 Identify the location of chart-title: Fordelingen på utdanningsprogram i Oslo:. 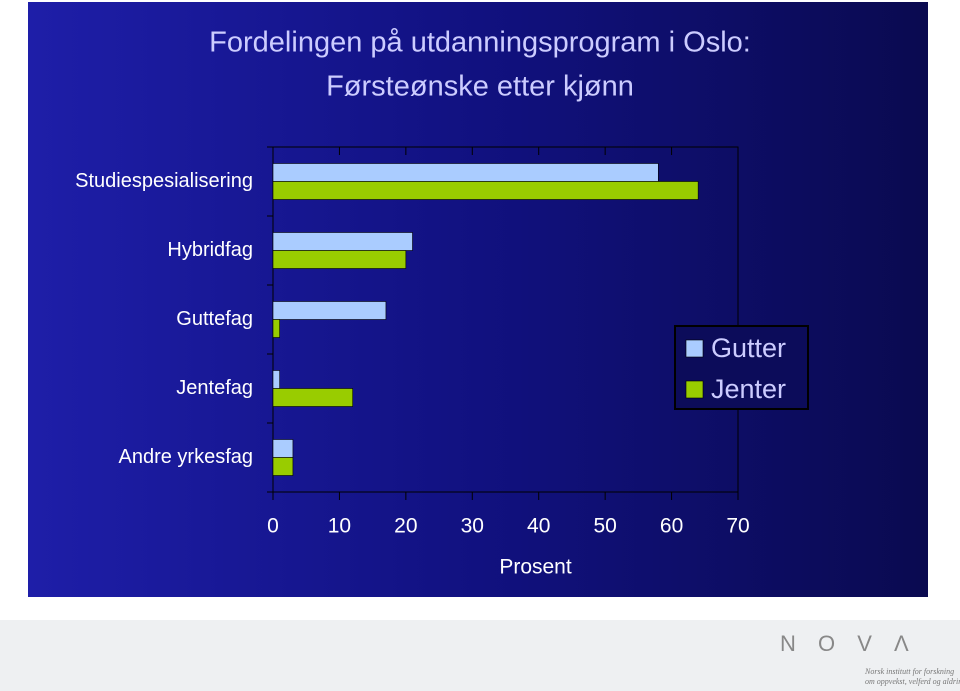
(480, 43).